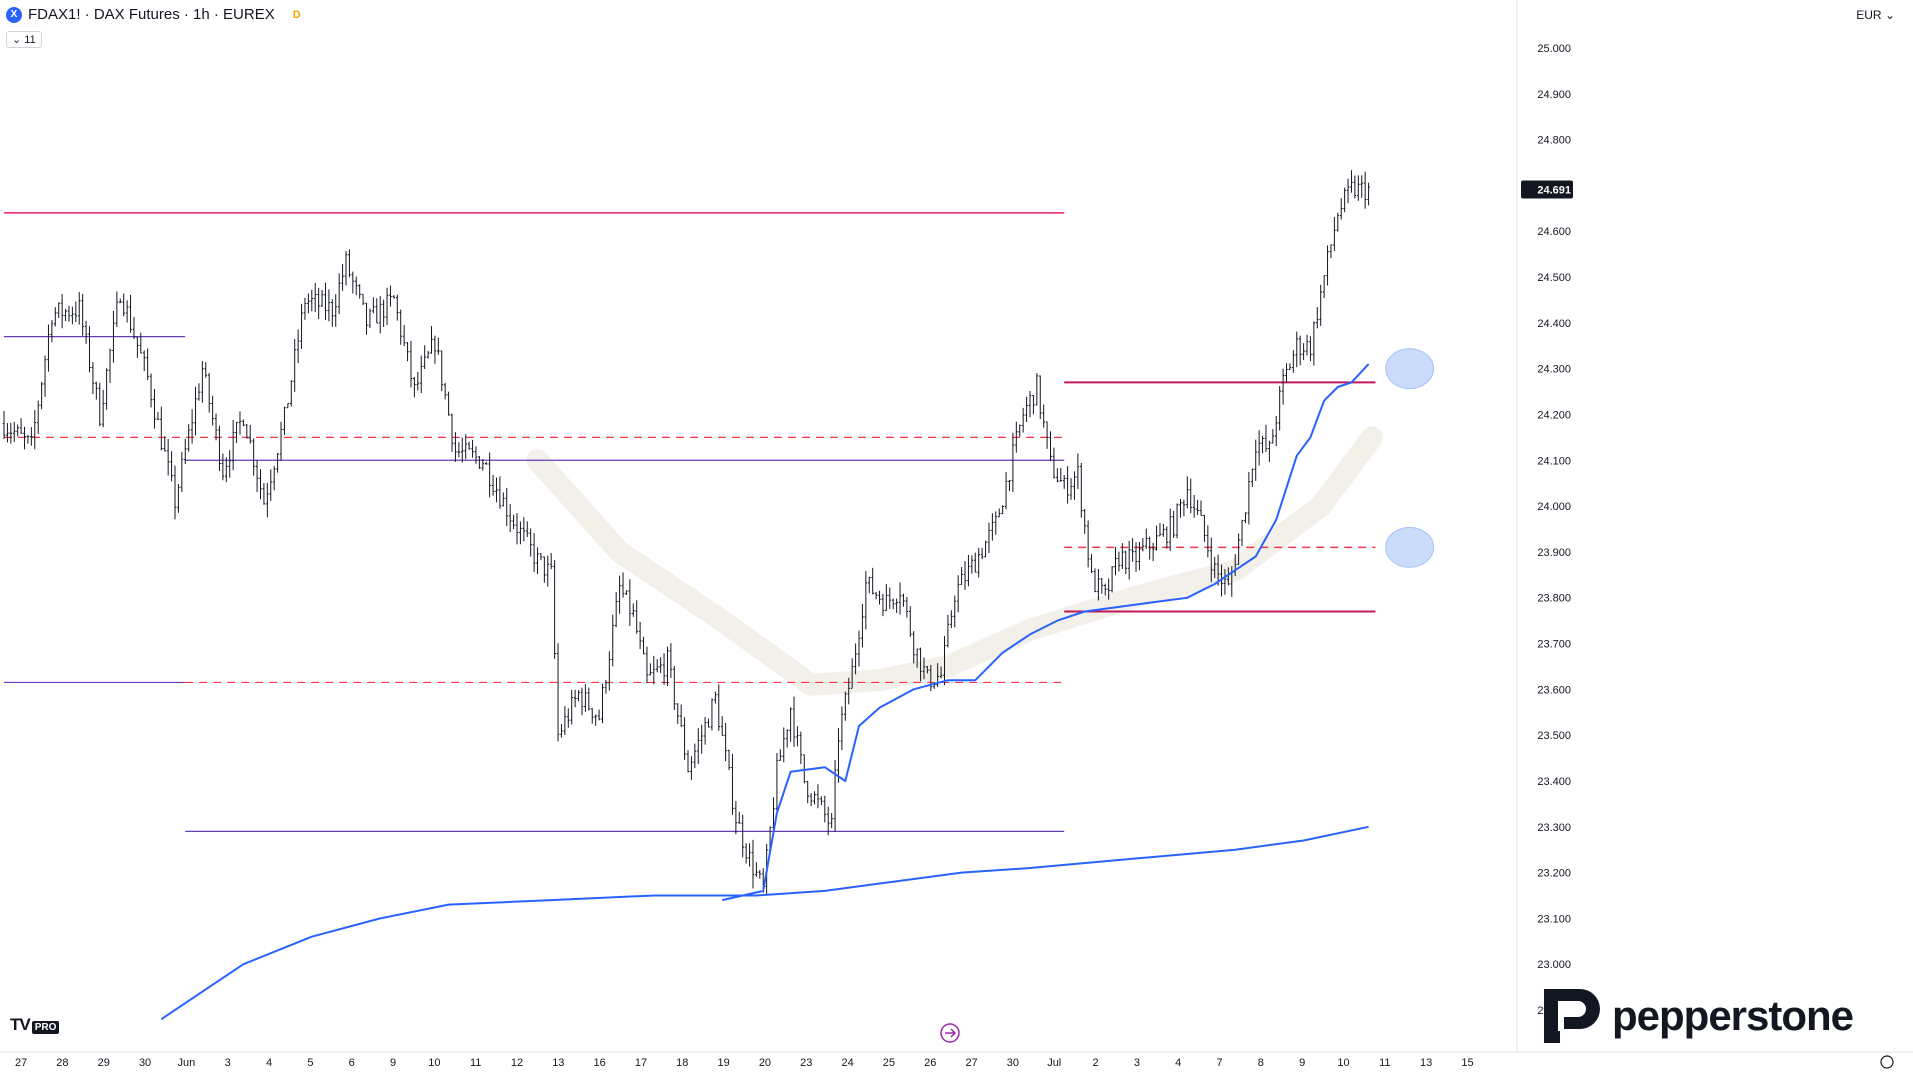 This screenshot has width=1913, height=1074. Describe the element at coordinates (1554, 507) in the screenshot. I see `price-tick-label: 24.000` at that location.